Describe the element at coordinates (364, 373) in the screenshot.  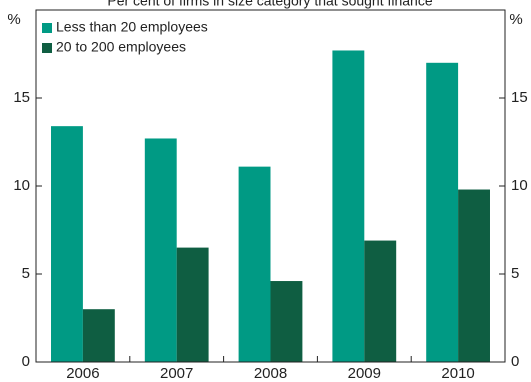
I see `x-tick-label: 2009` at that location.